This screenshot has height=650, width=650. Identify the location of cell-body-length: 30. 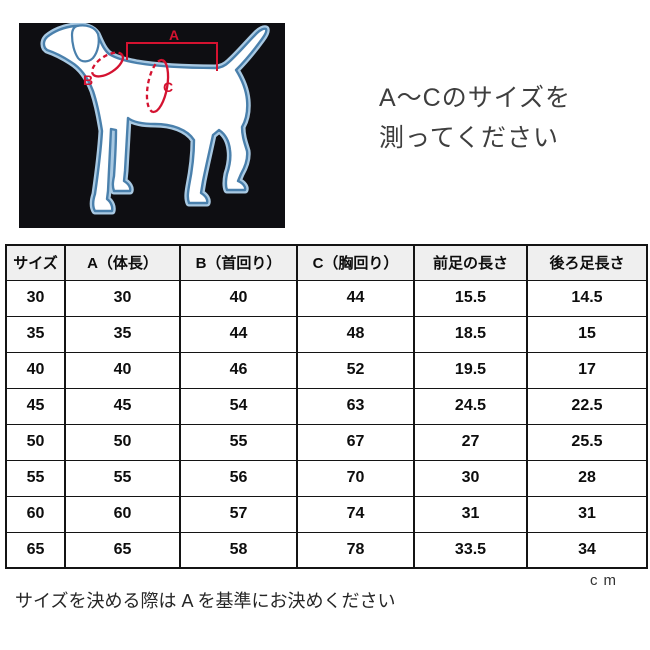
(122, 298).